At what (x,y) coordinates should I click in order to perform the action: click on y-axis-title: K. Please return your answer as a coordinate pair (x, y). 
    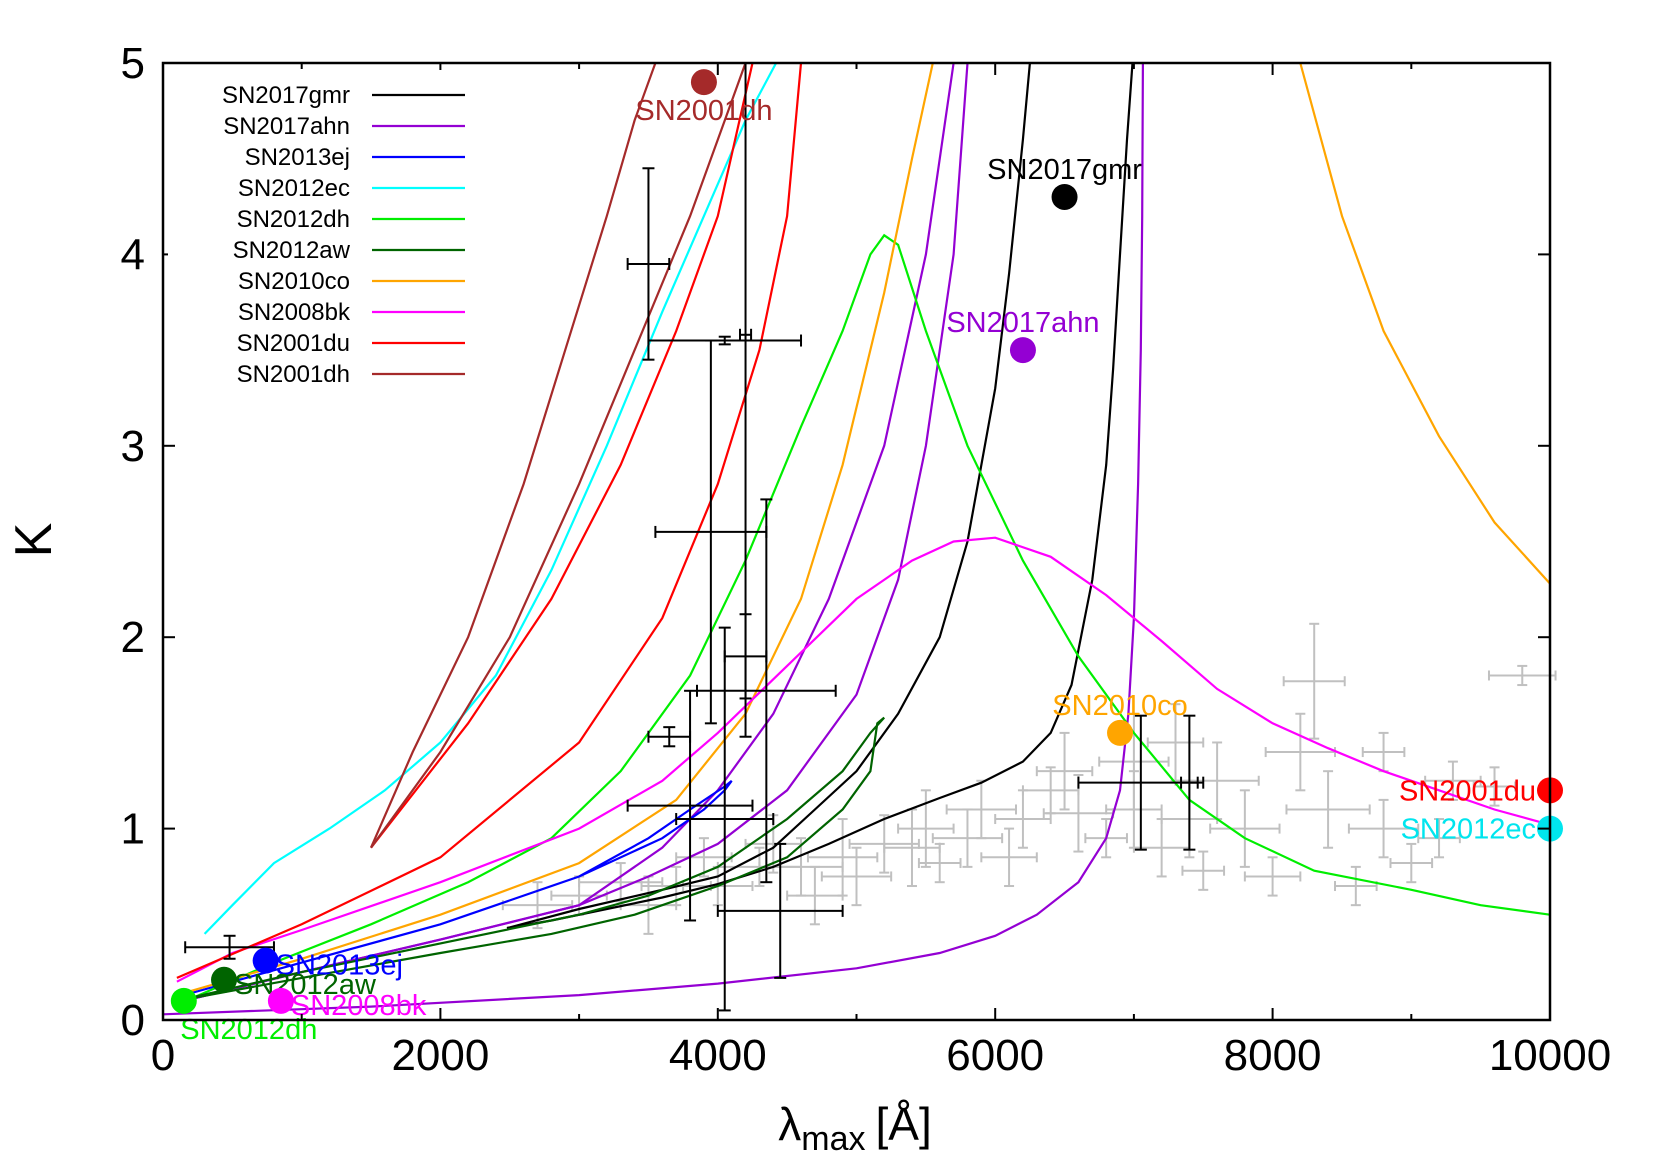
    Looking at the image, I should click on (34, 539).